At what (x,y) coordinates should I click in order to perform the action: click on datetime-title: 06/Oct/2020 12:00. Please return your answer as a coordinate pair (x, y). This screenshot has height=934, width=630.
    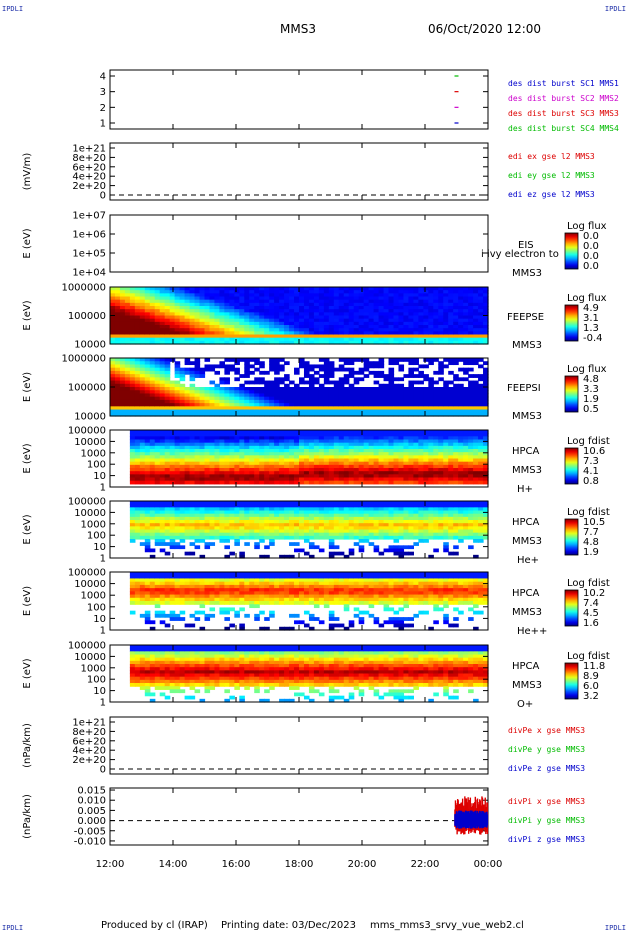
    Looking at the image, I should click on (485, 29).